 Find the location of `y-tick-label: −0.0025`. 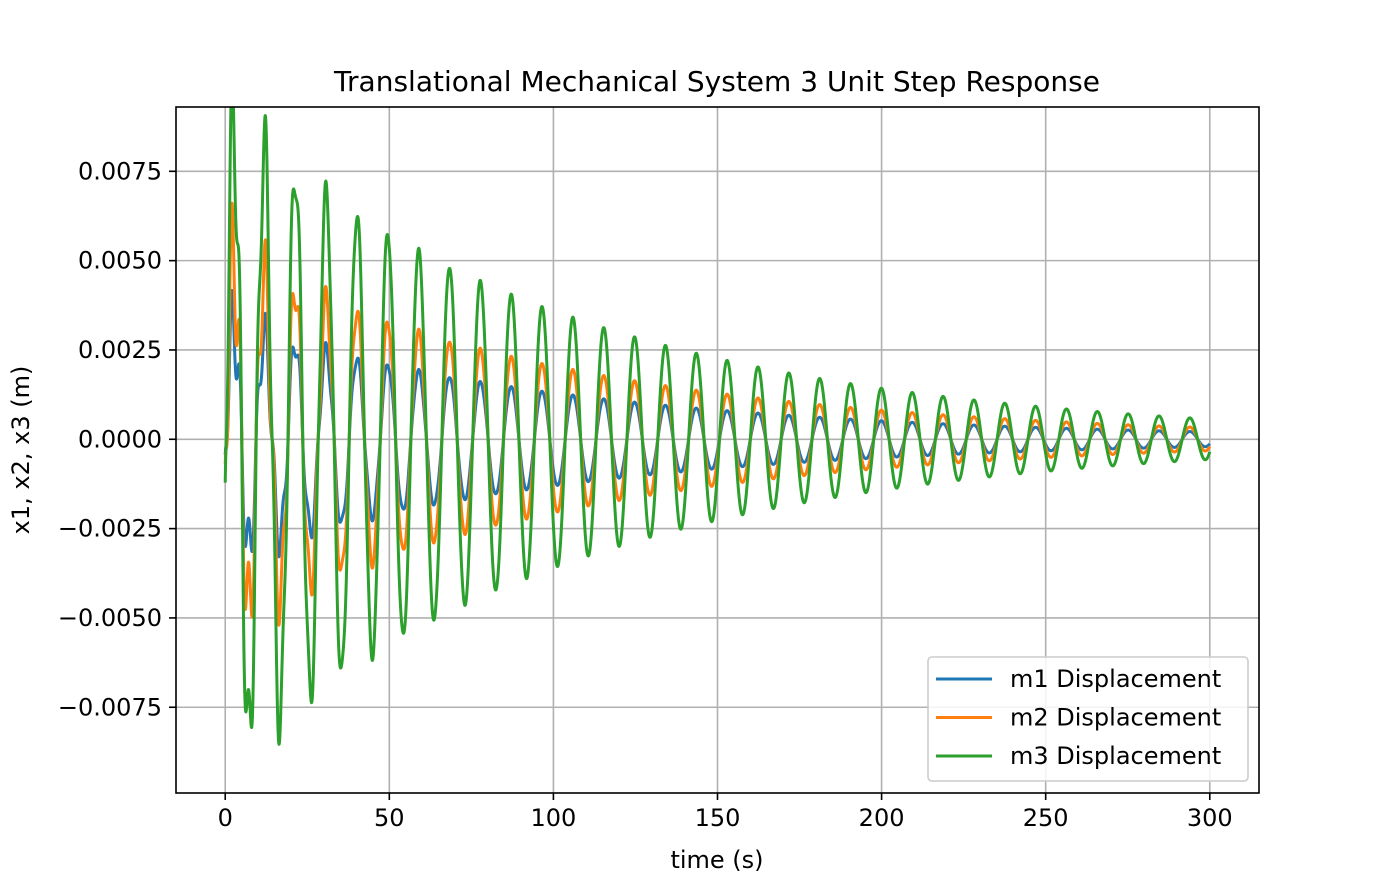

y-tick-label: −0.0025 is located at coordinates (110, 529).